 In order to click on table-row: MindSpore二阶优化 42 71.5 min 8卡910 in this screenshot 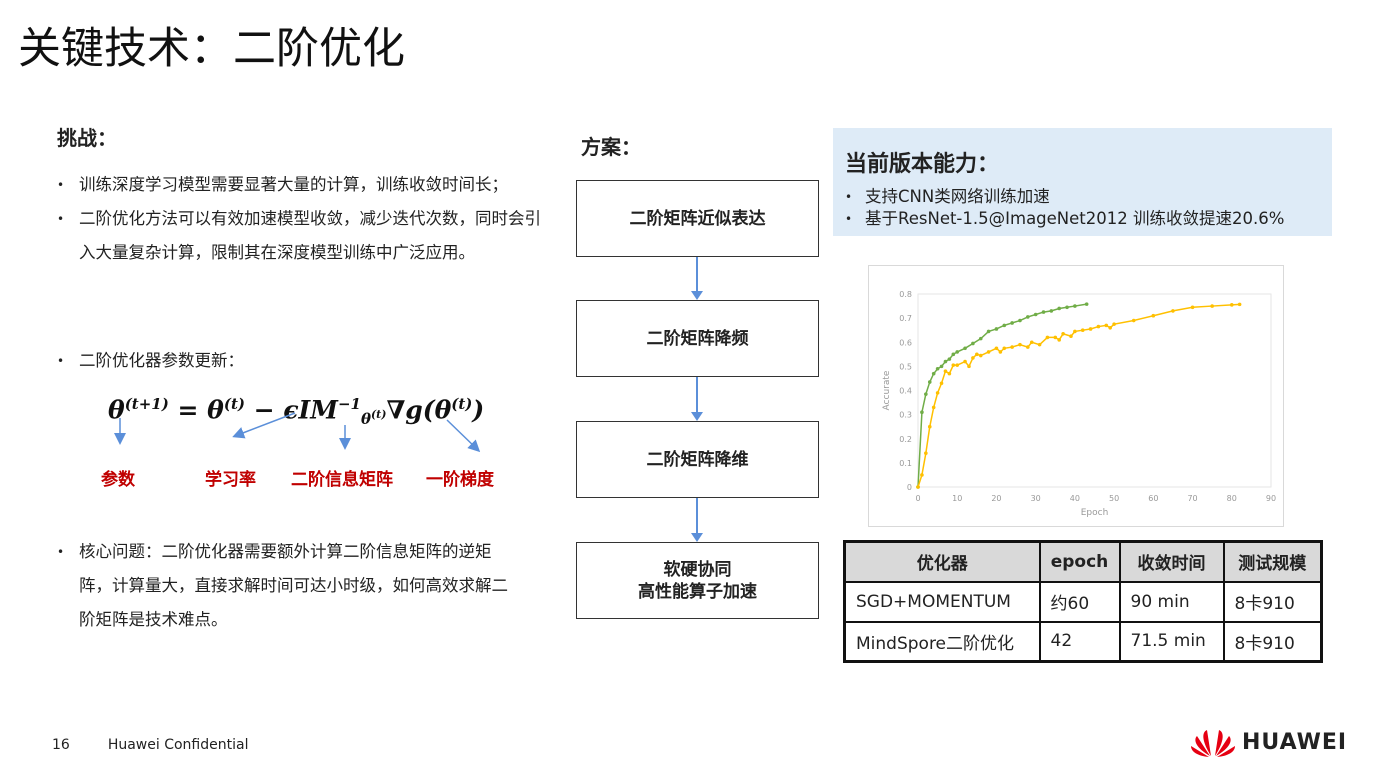, I will do `click(1083, 641)`.